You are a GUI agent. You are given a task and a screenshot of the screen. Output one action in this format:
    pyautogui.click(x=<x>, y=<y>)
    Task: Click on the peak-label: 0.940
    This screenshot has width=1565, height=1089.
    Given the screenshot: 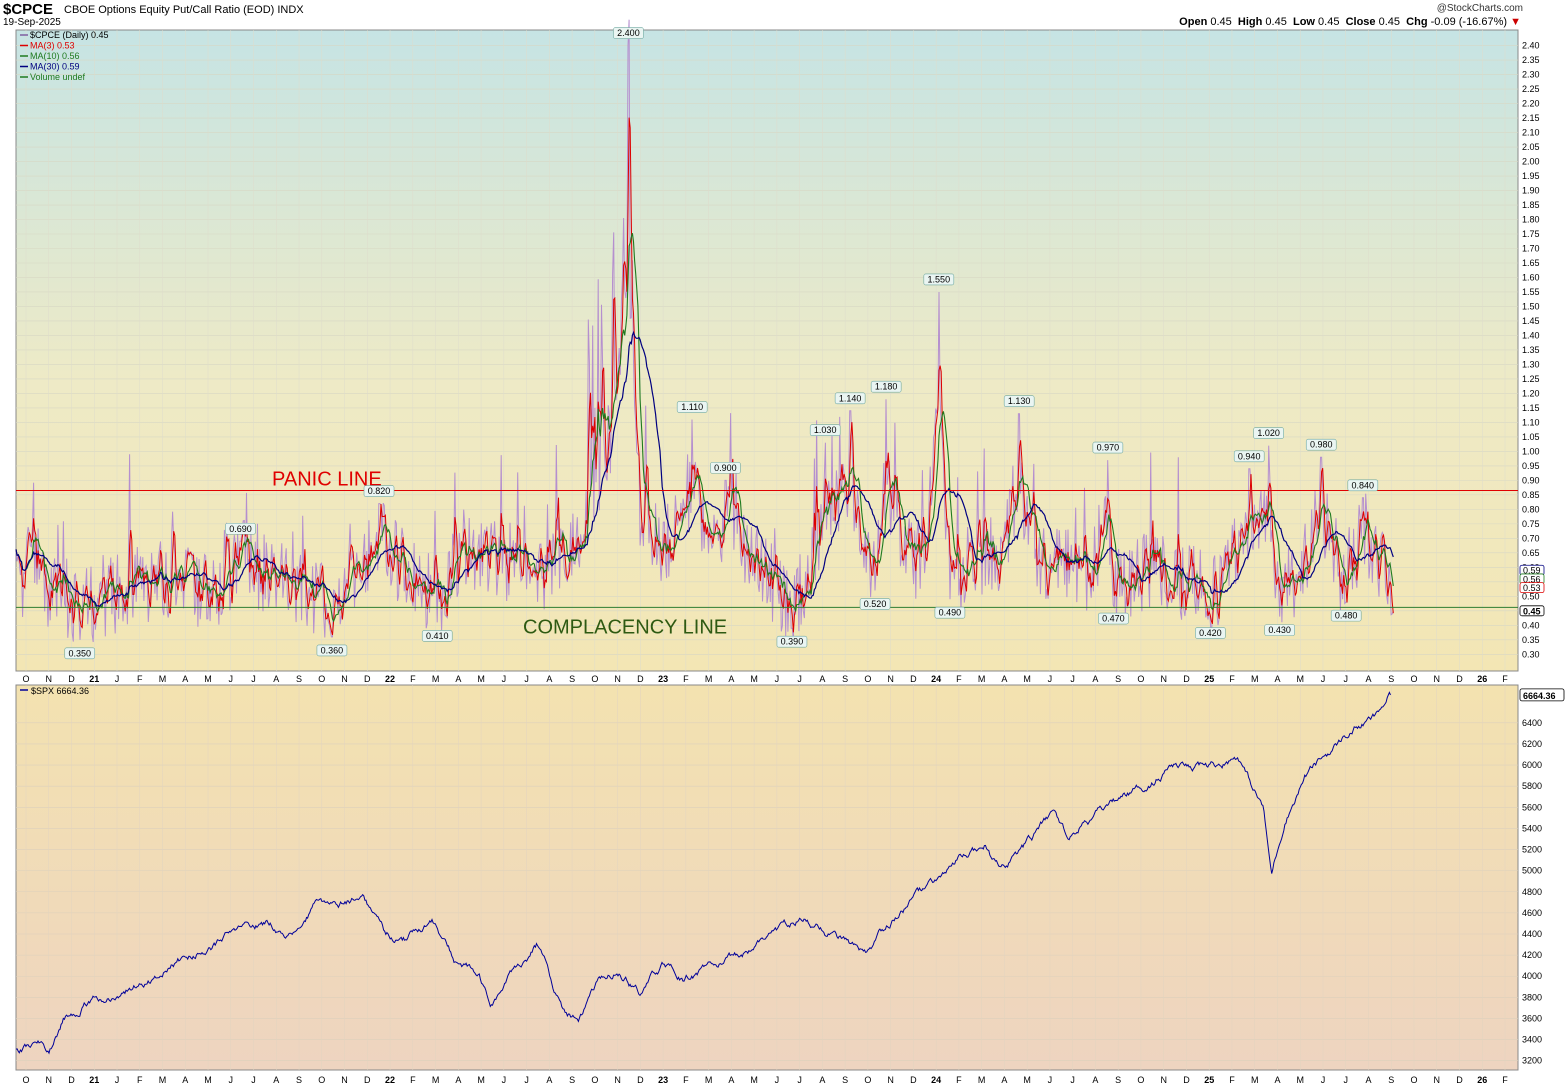 What is the action you would take?
    pyautogui.click(x=1249, y=456)
    